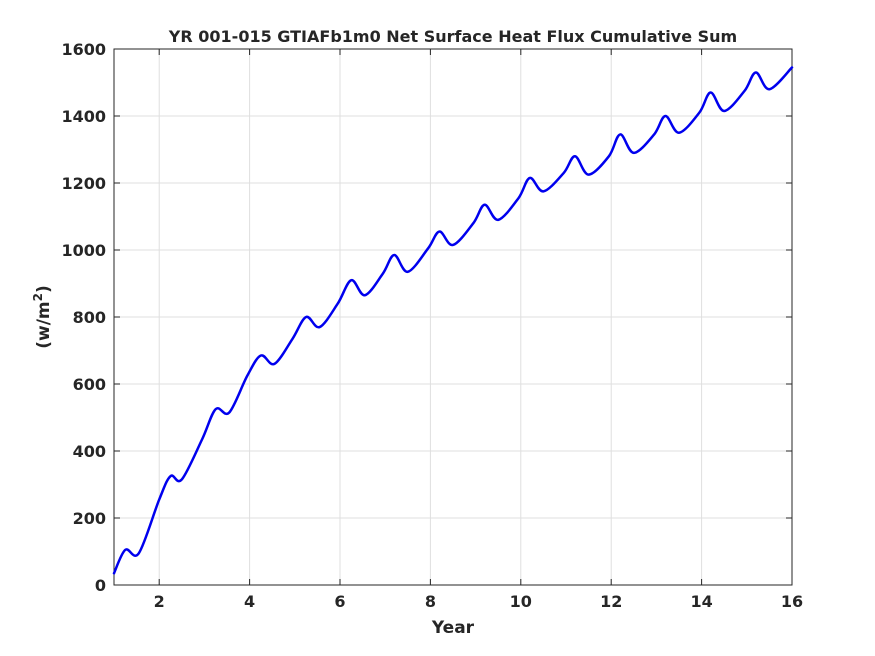 The width and height of the screenshot is (875, 656). What do you see at coordinates (521, 601) in the screenshot?
I see `x-tick-label: 10` at bounding box center [521, 601].